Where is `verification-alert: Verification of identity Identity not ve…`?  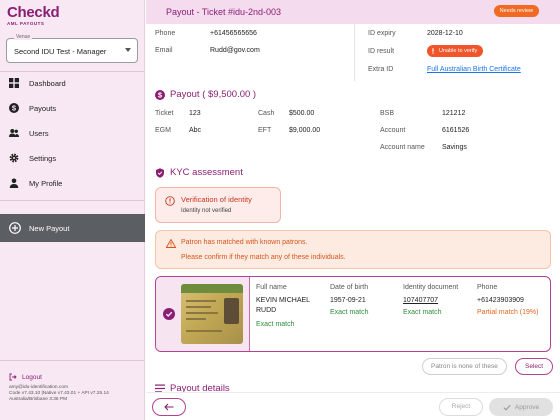
verification-alert: Verification of identity Identity not ve… is located at coordinates (218, 205).